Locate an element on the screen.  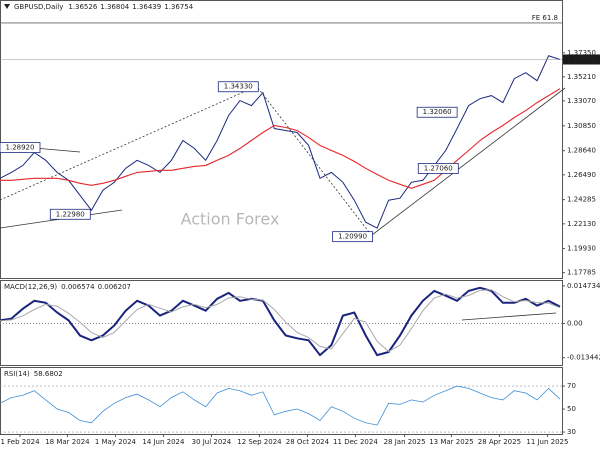
symbol: GBPUSD,Daily is located at coordinates (38, 7).